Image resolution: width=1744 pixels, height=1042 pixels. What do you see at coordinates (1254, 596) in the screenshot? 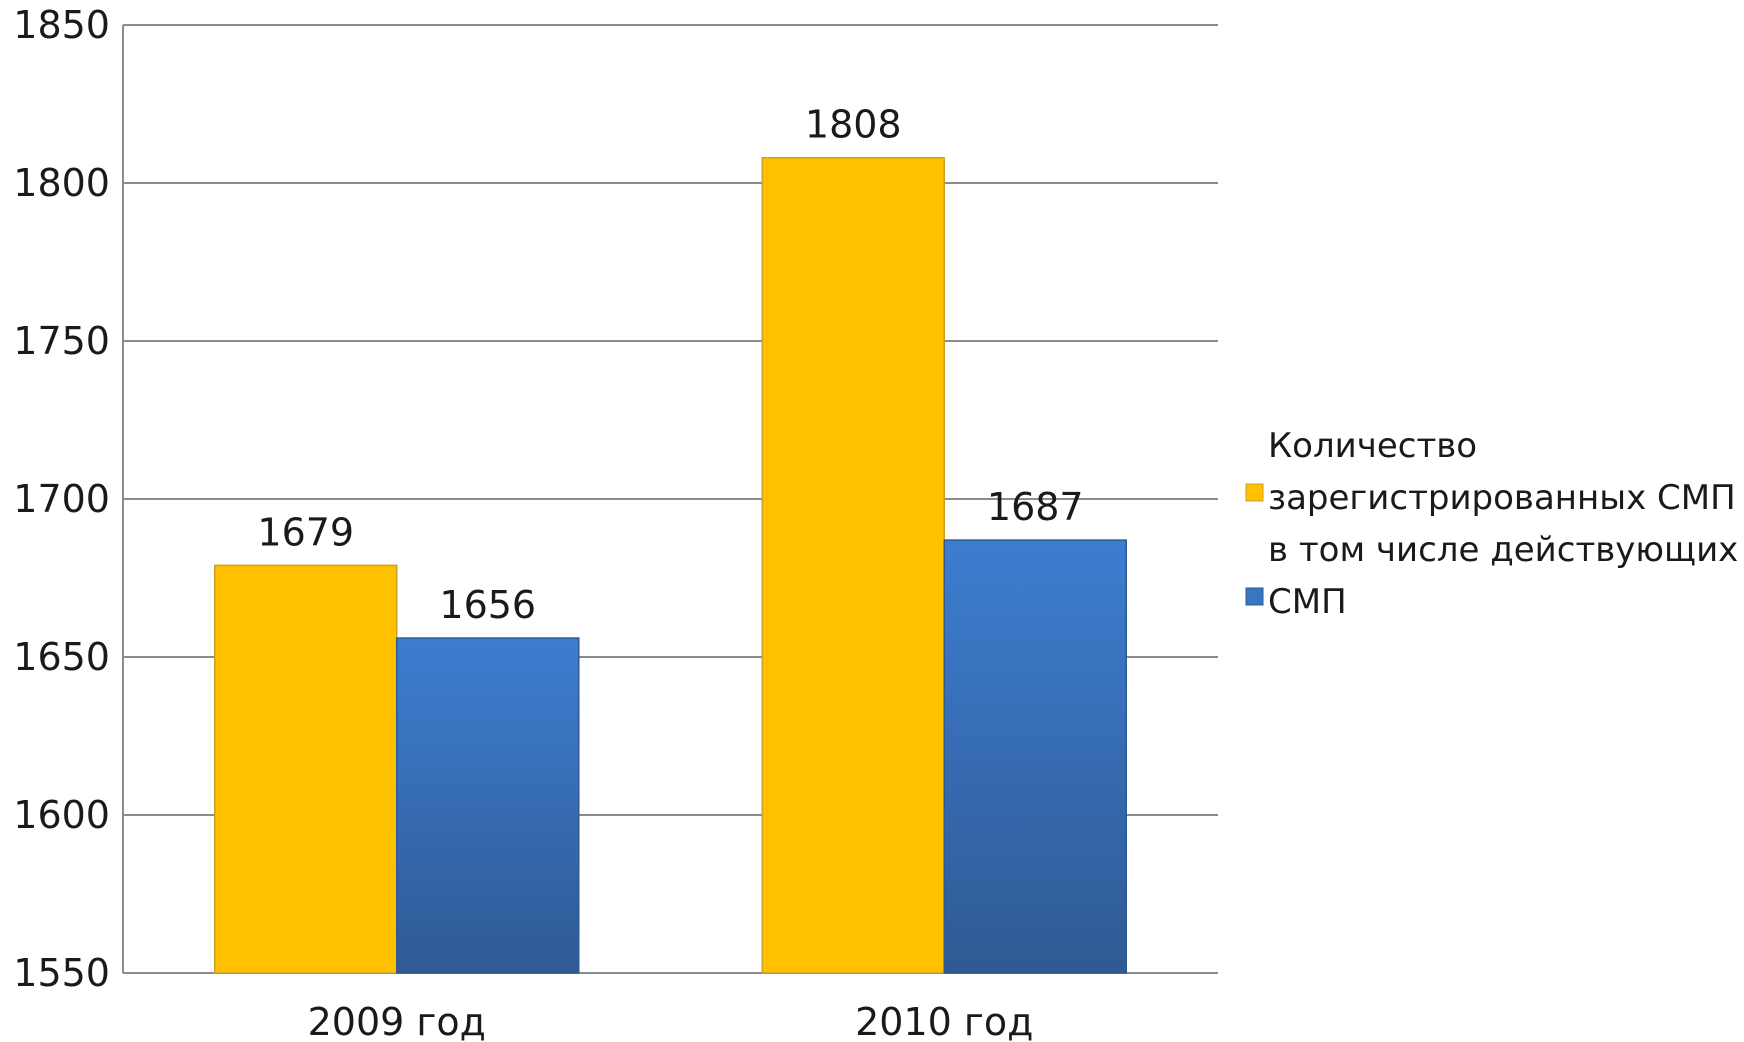
I see `legend-swatch-active` at bounding box center [1254, 596].